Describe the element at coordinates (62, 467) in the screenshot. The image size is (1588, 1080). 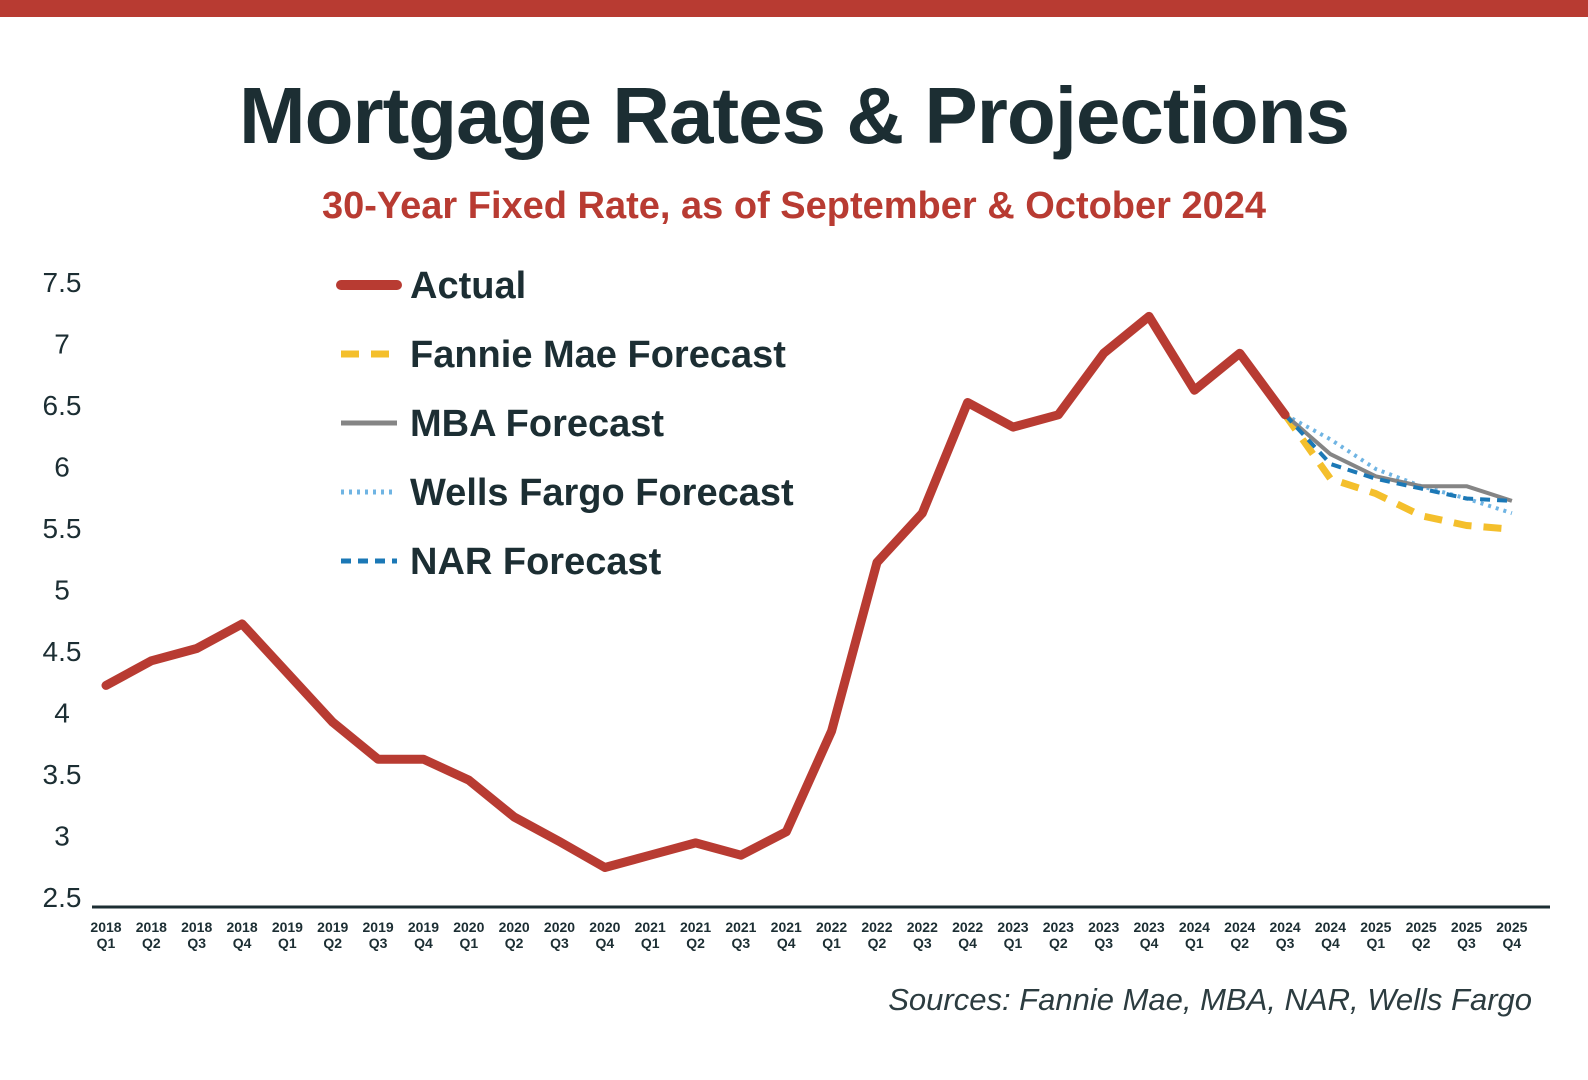
I see `y-tick-label: 6` at that location.